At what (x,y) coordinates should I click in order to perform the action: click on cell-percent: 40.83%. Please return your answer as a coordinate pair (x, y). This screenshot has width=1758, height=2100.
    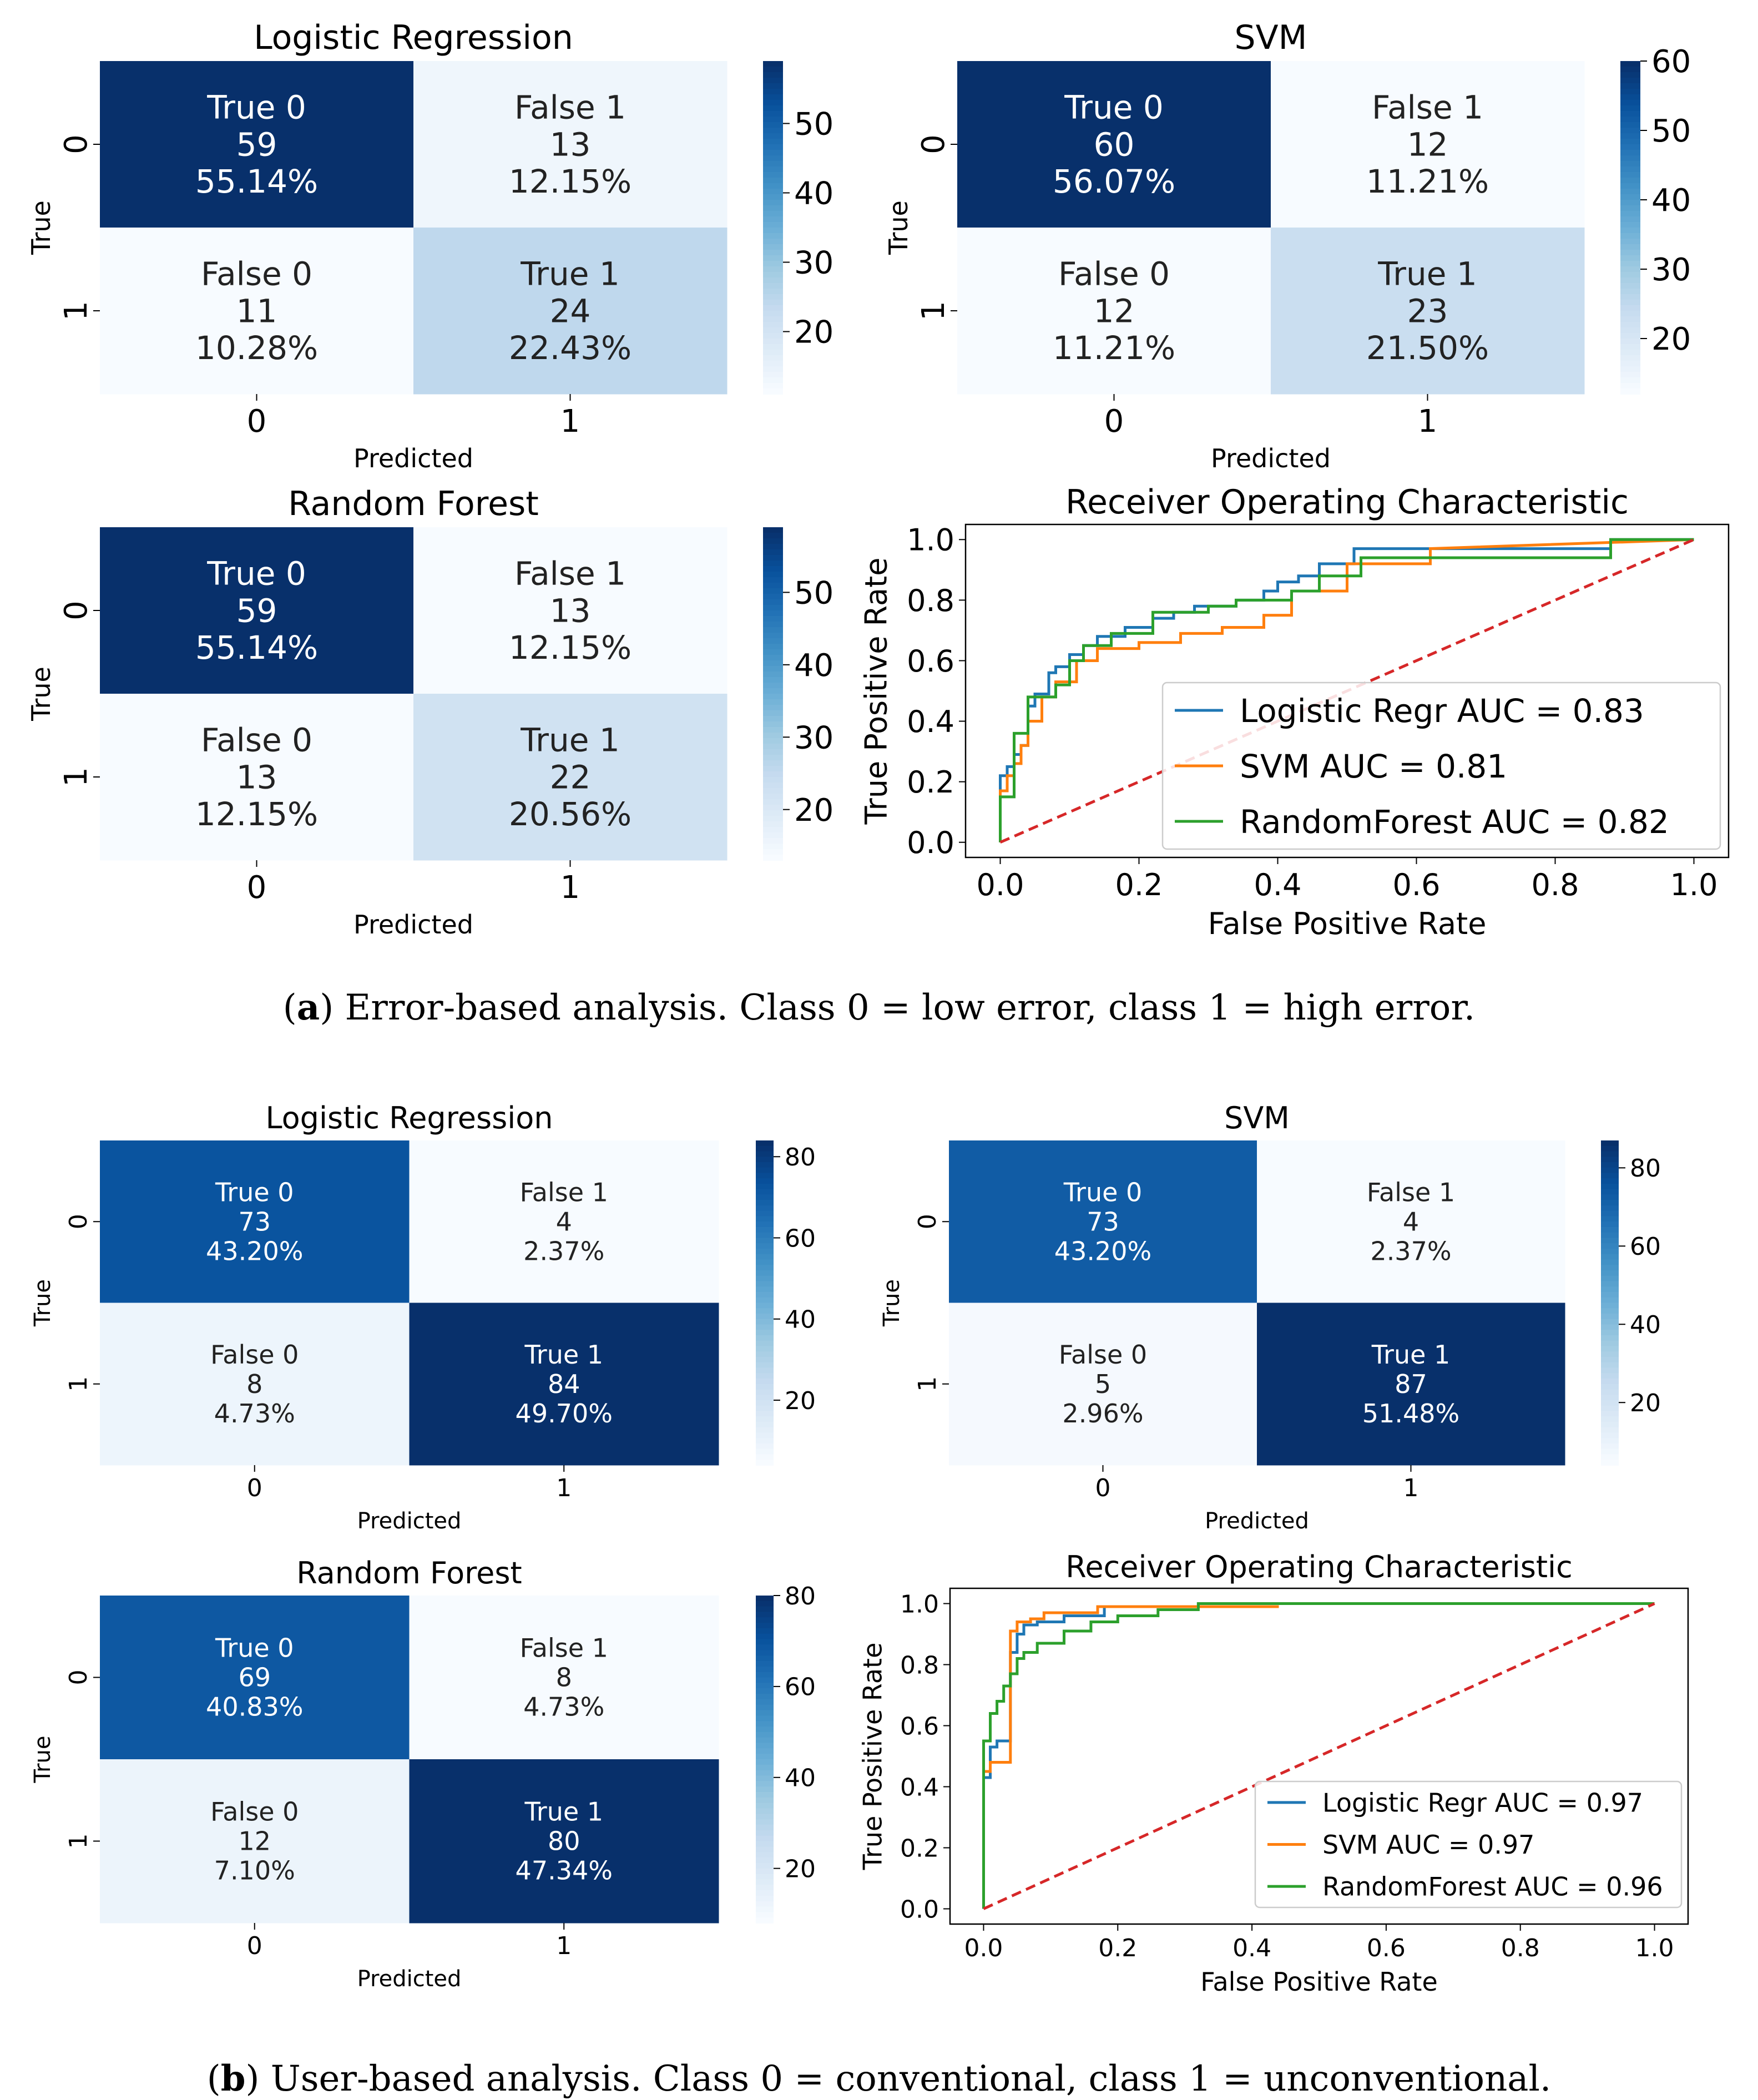
    Looking at the image, I should click on (254, 1707).